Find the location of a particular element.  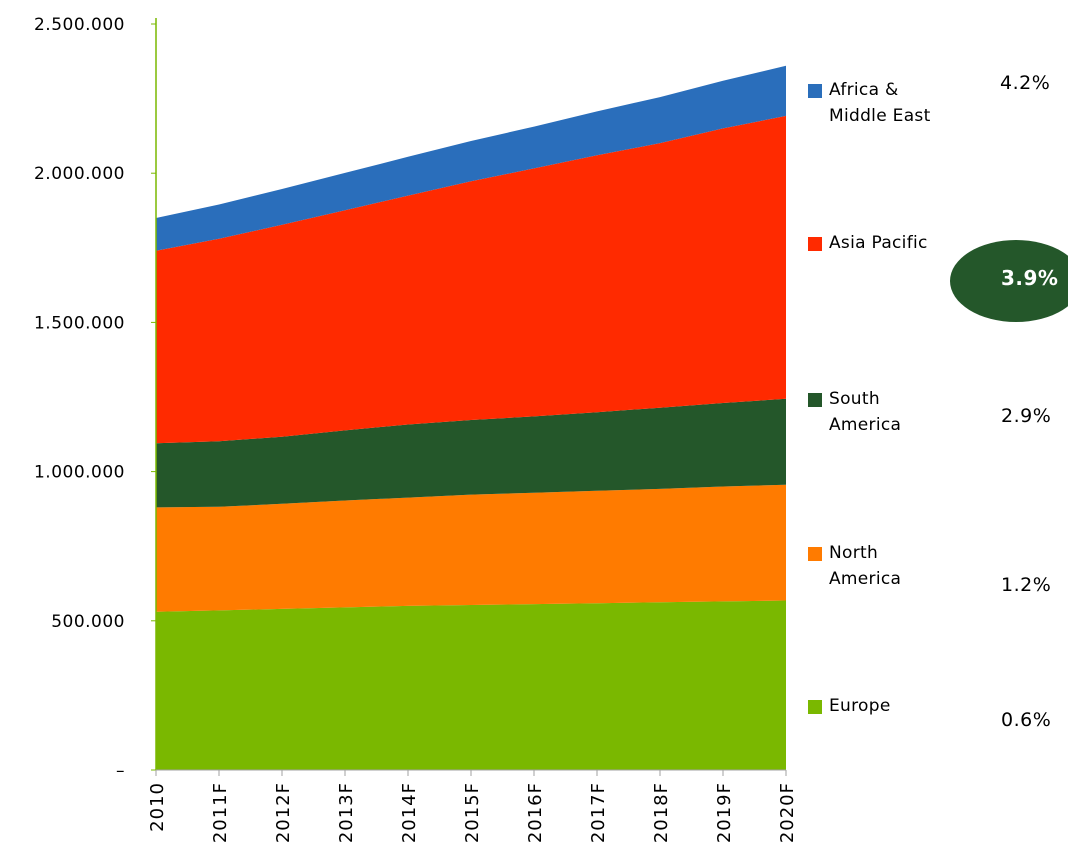

x-tick-label: 2018F is located at coordinates (661, 812).